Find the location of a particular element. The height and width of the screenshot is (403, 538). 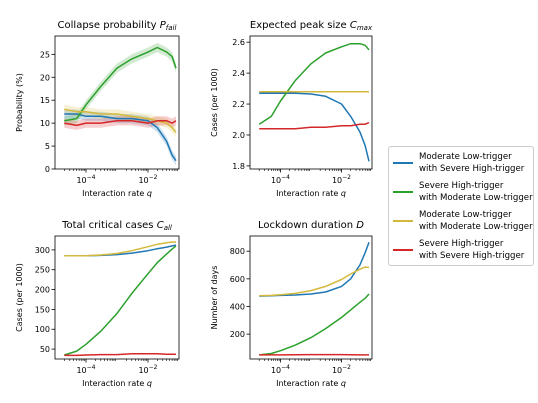

legend-swatch-blue is located at coordinates (403, 163).